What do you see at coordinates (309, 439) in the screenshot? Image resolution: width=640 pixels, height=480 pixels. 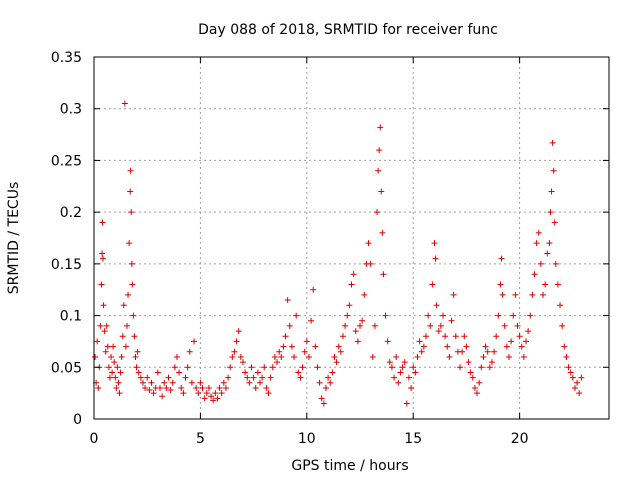 I see `x-tick-labels: 0 5 10 15 20` at bounding box center [309, 439].